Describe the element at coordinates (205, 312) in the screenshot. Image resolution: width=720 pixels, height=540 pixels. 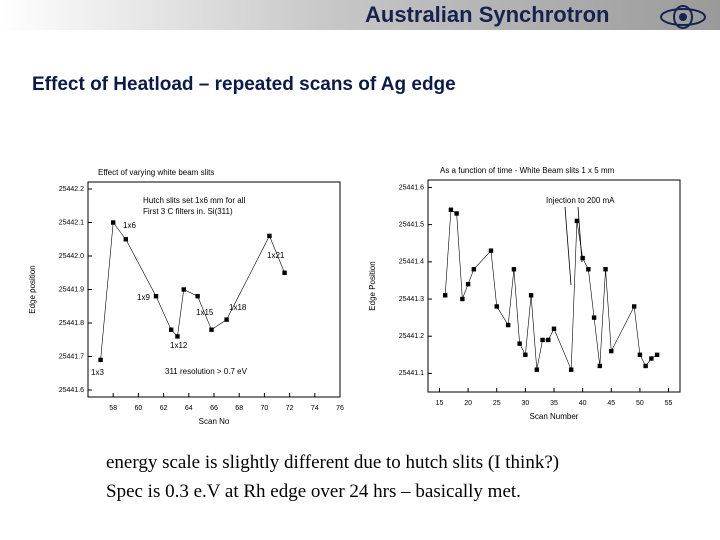
I see `annotation: 1x15` at that location.